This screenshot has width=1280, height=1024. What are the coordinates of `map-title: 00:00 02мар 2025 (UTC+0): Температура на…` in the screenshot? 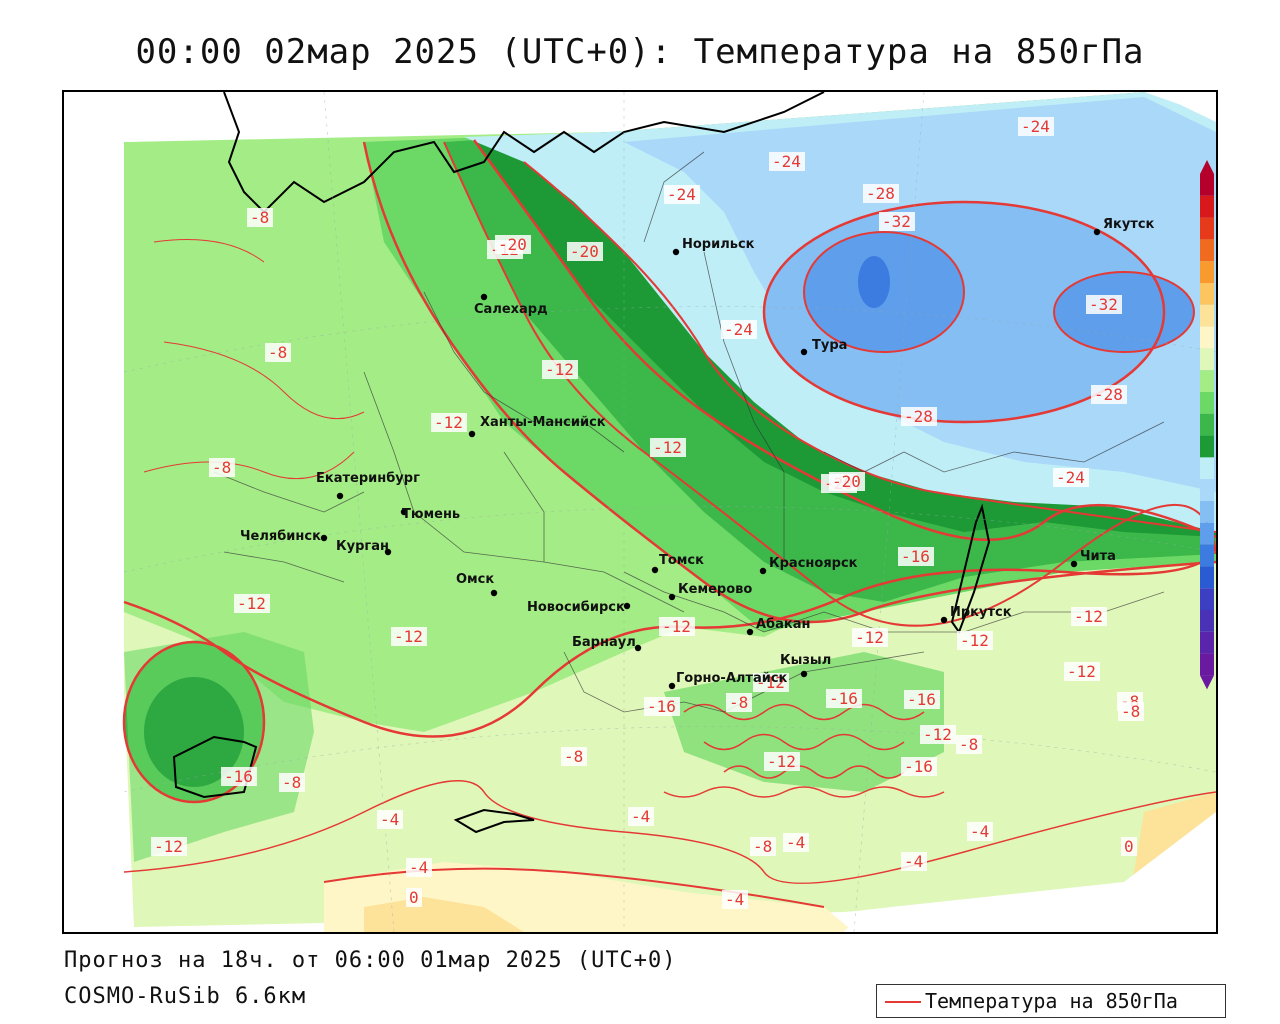 It's located at (640, 52).